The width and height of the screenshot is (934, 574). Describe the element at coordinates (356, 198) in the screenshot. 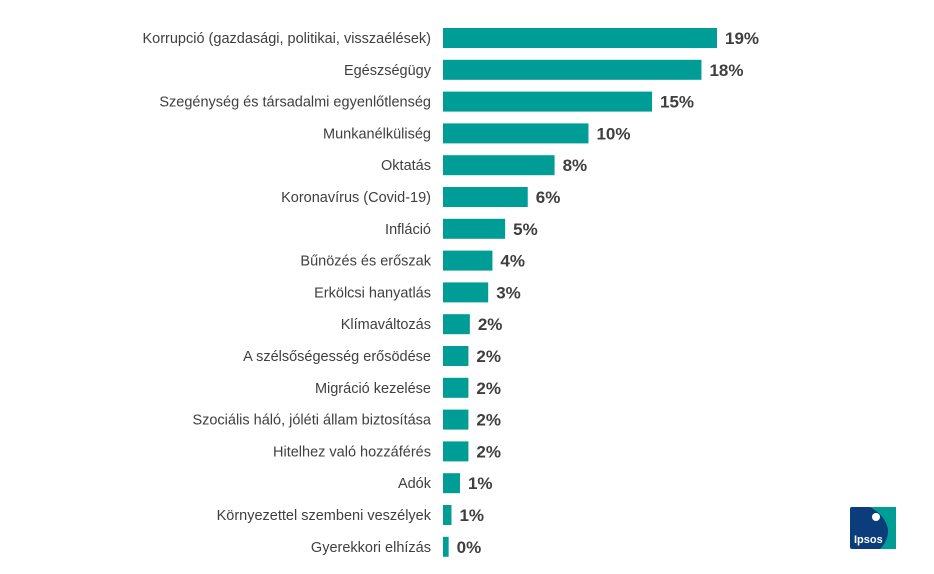

I see `category-label: Koronavírus (Covid-19)` at that location.